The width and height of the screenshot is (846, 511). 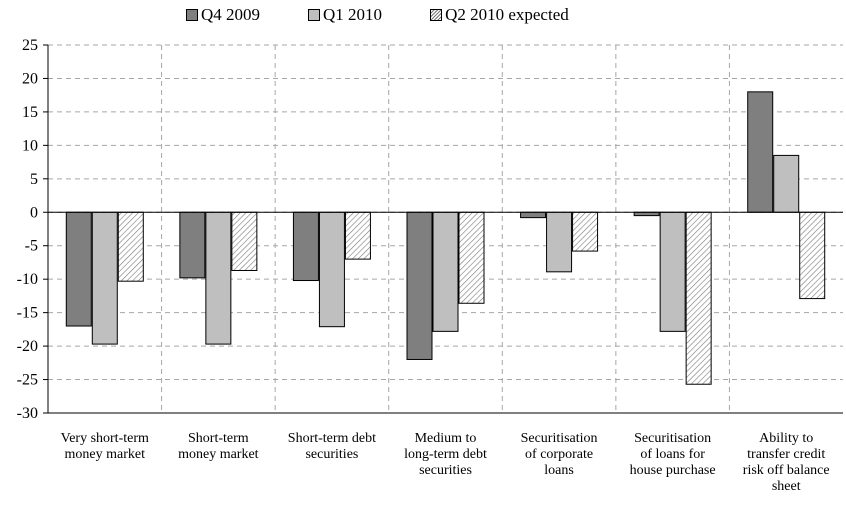 I want to click on y-tick-label: -25, so click(x=27, y=380).